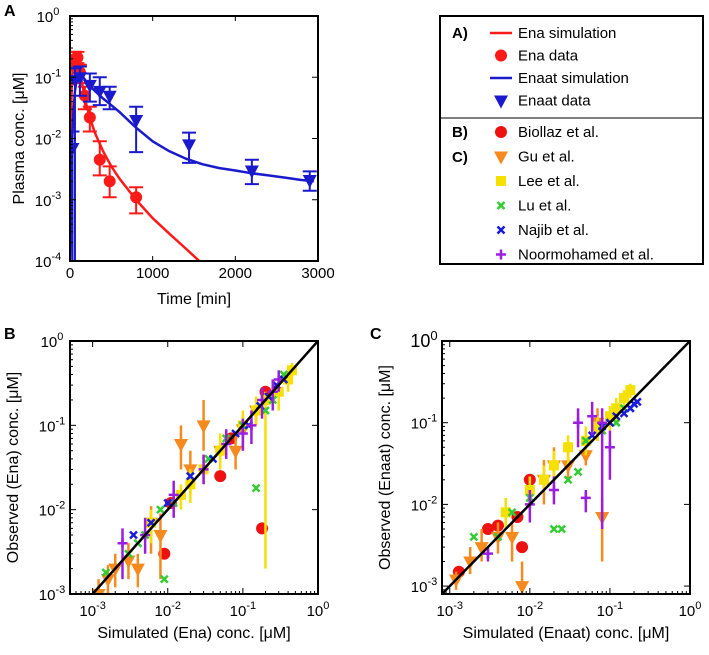  What do you see at coordinates (586, 255) in the screenshot?
I see `legend-item-label: Noormohamed et al.` at bounding box center [586, 255].